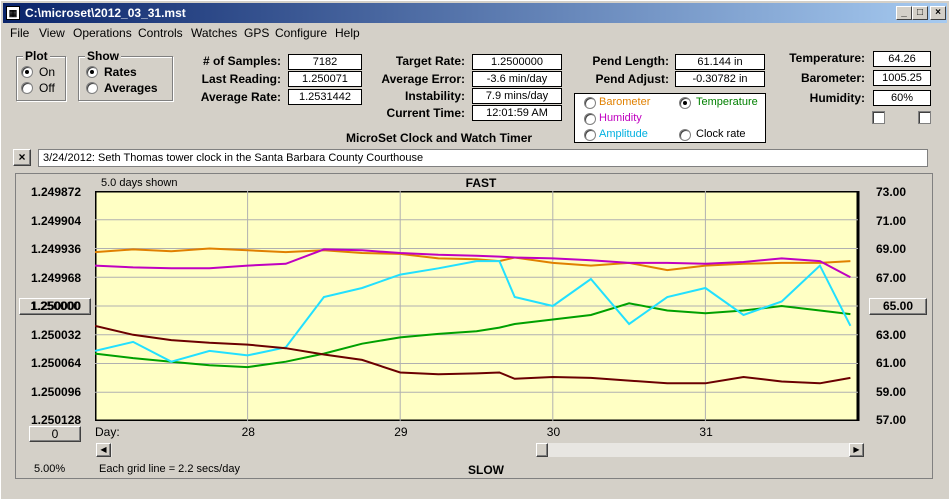 This screenshot has height=500, width=950. What do you see at coordinates (620, 118) in the screenshot?
I see `humidity-option-label: Humidity` at bounding box center [620, 118].